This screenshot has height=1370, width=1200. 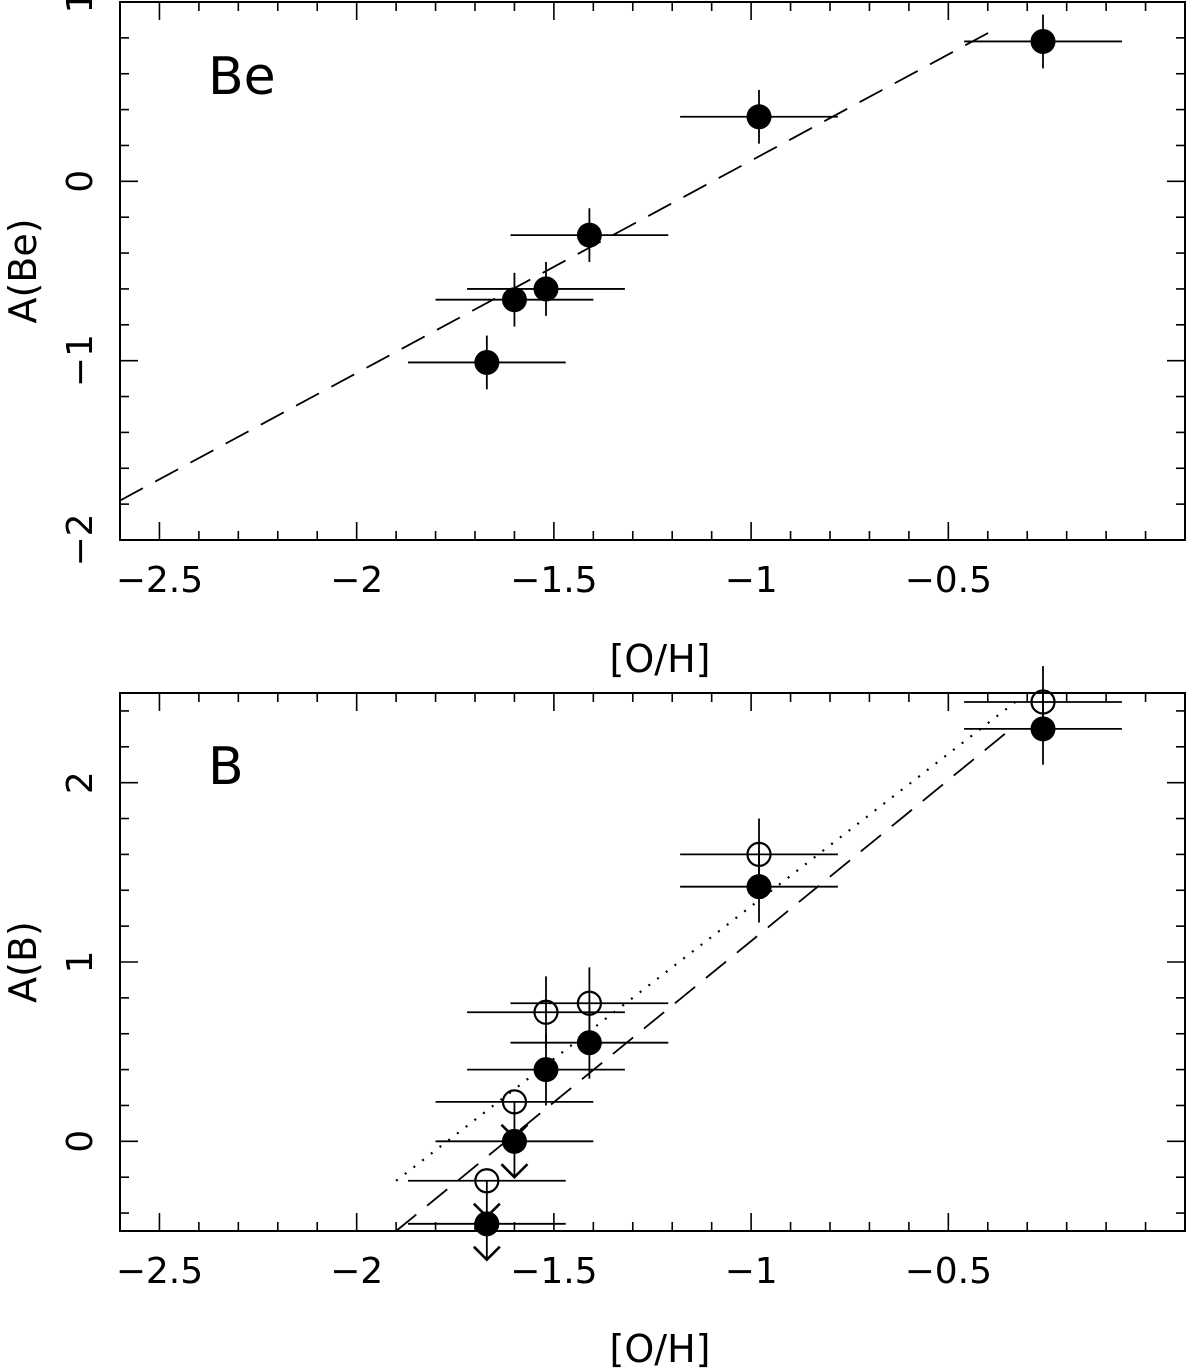 I want to click on y-tick-labels: 0 1 2, so click(x=80, y=962).